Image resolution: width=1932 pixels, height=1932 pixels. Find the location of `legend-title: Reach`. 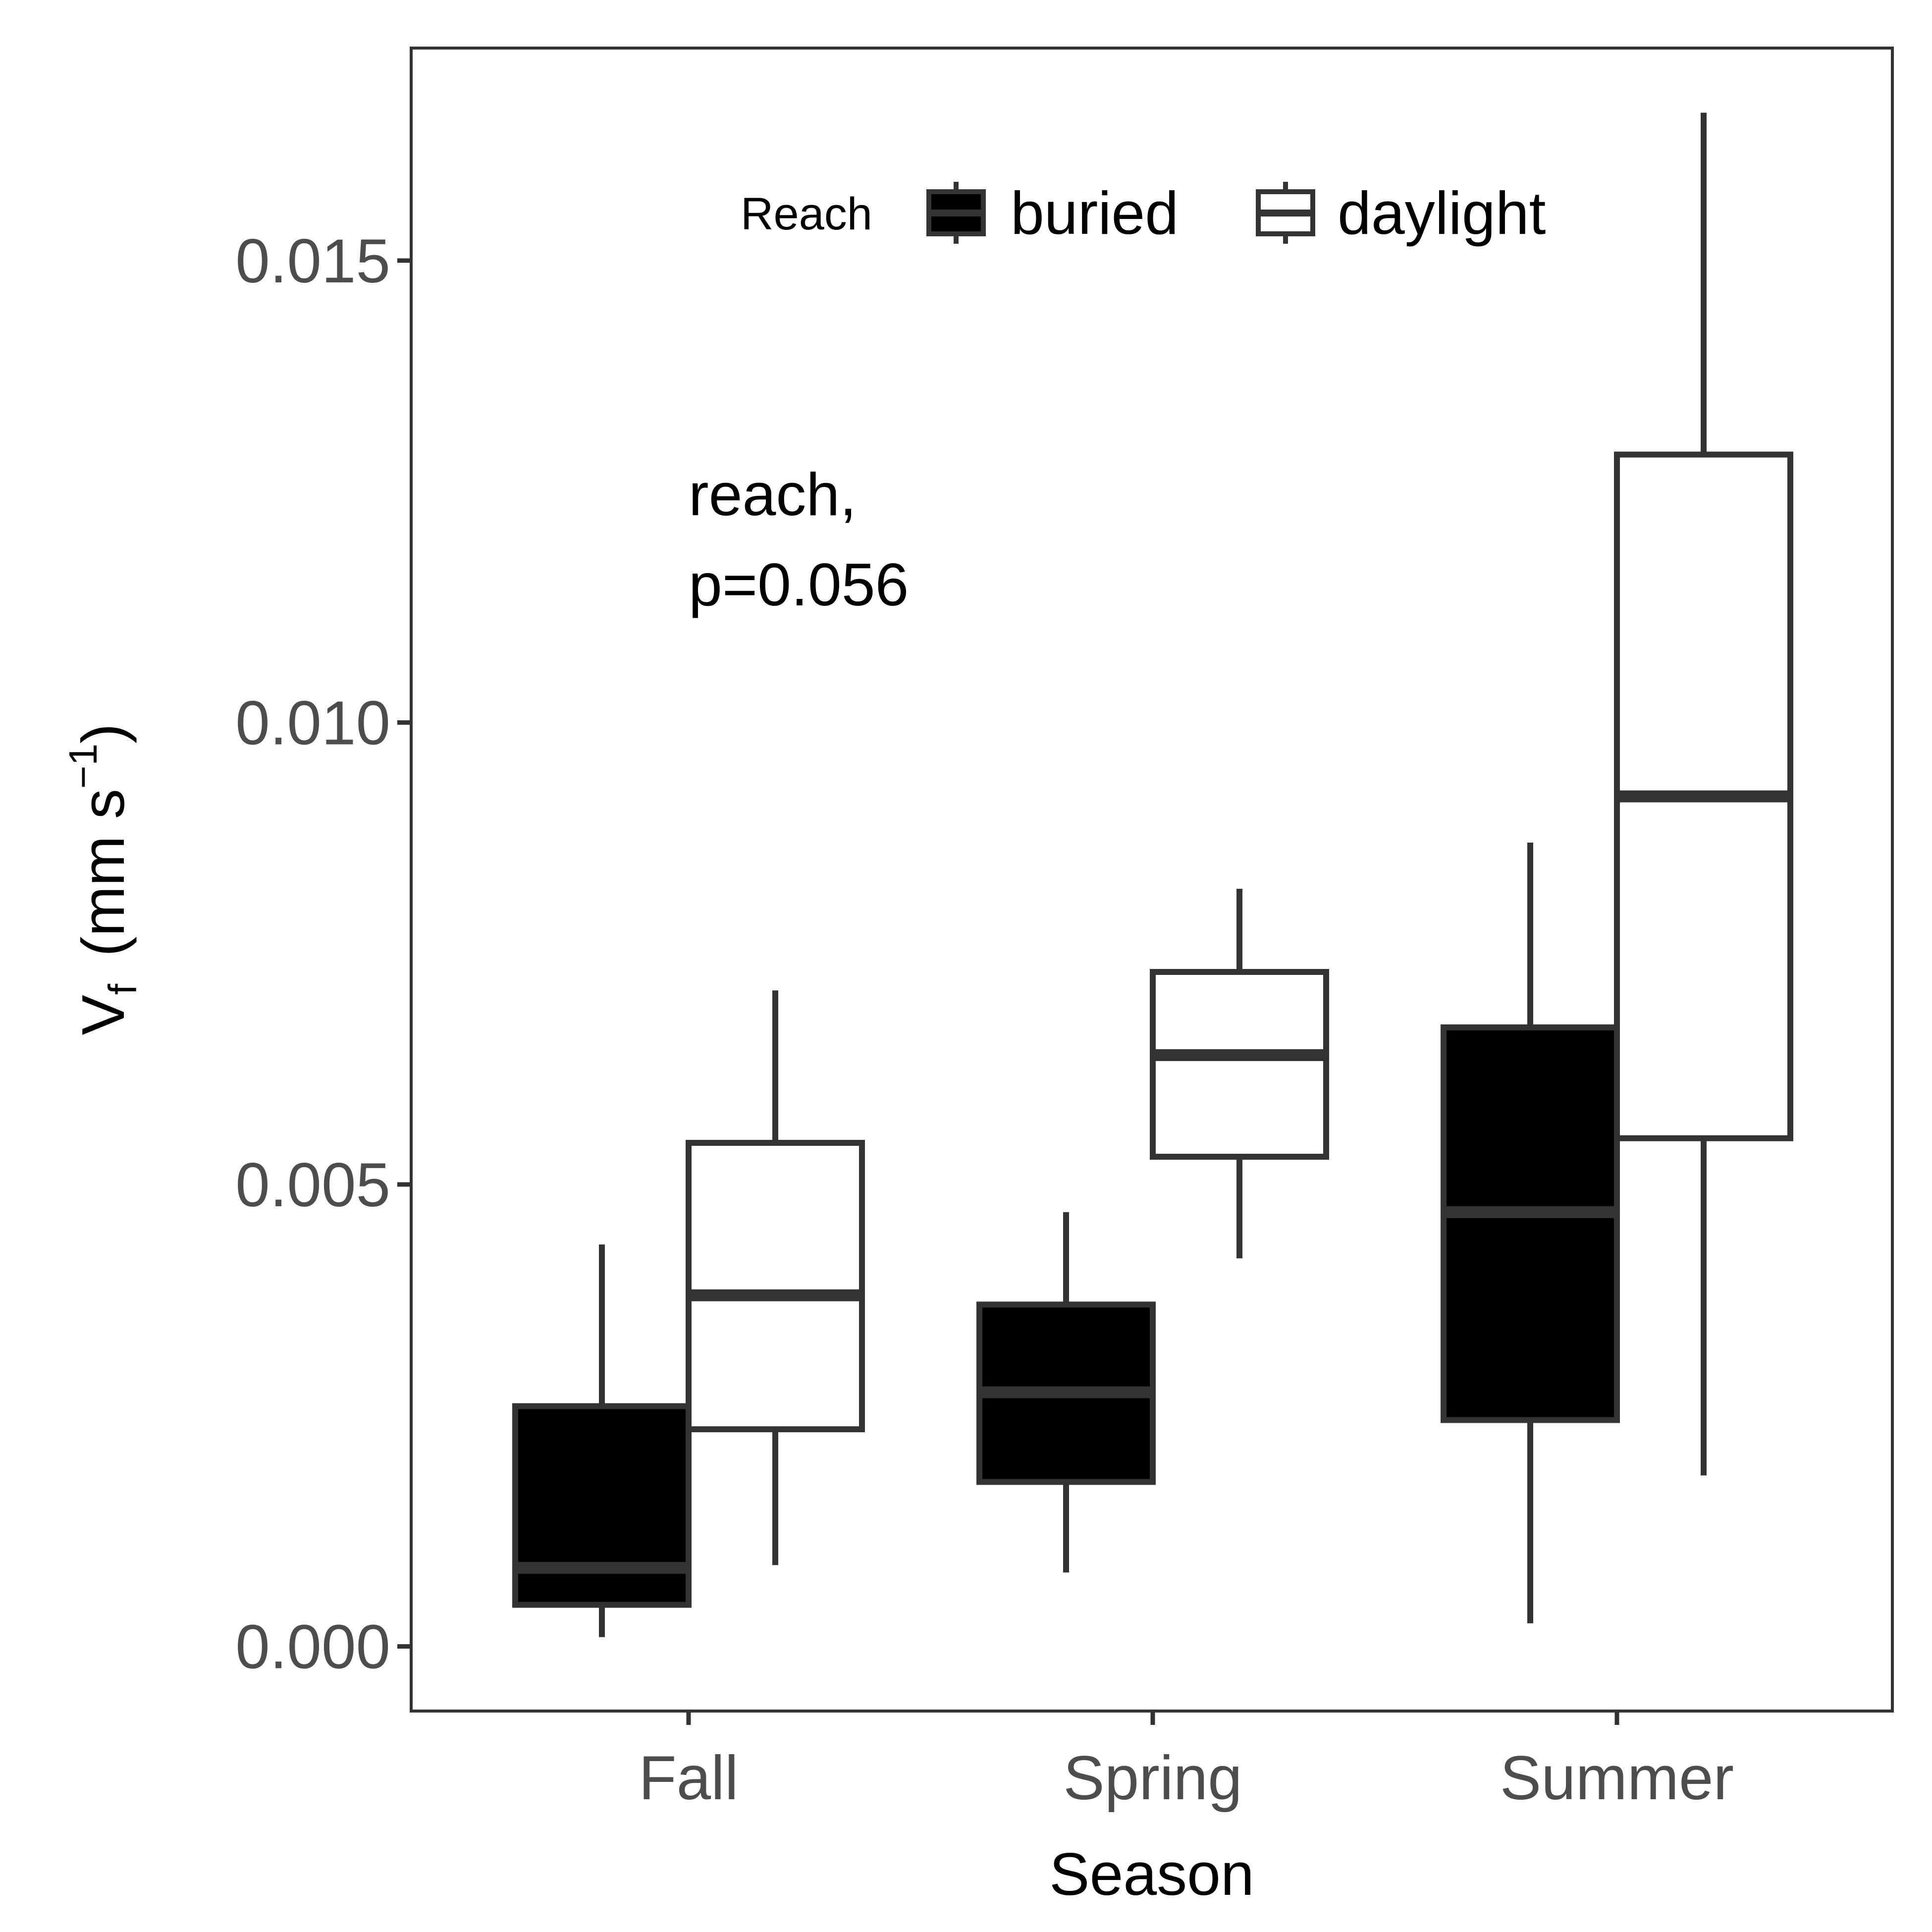

legend-title: Reach is located at coordinates (806, 214).